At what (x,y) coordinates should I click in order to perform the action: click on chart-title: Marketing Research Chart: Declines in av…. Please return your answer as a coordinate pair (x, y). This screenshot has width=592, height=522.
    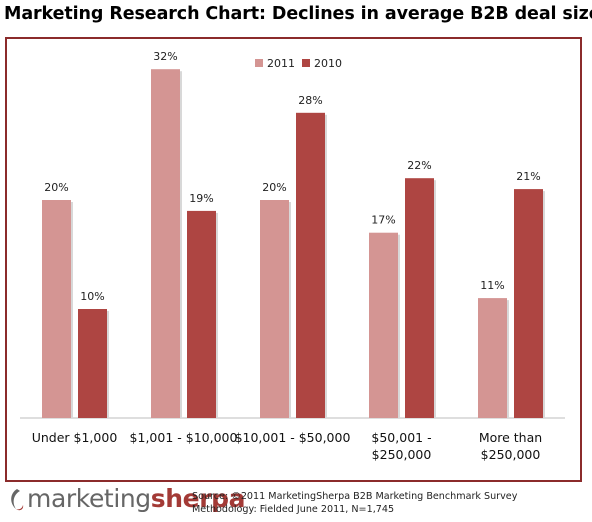
    Looking at the image, I should click on (298, 14).